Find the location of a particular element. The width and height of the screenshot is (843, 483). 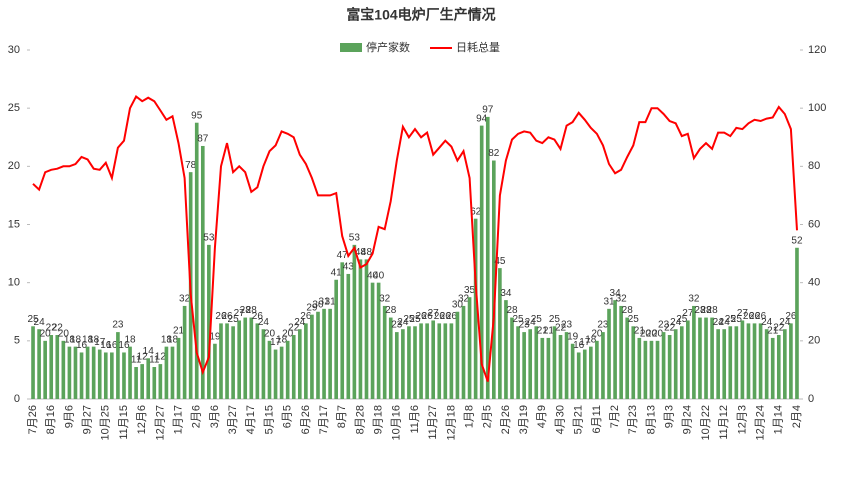

bar-value-label: 23 is located at coordinates (664, 325).